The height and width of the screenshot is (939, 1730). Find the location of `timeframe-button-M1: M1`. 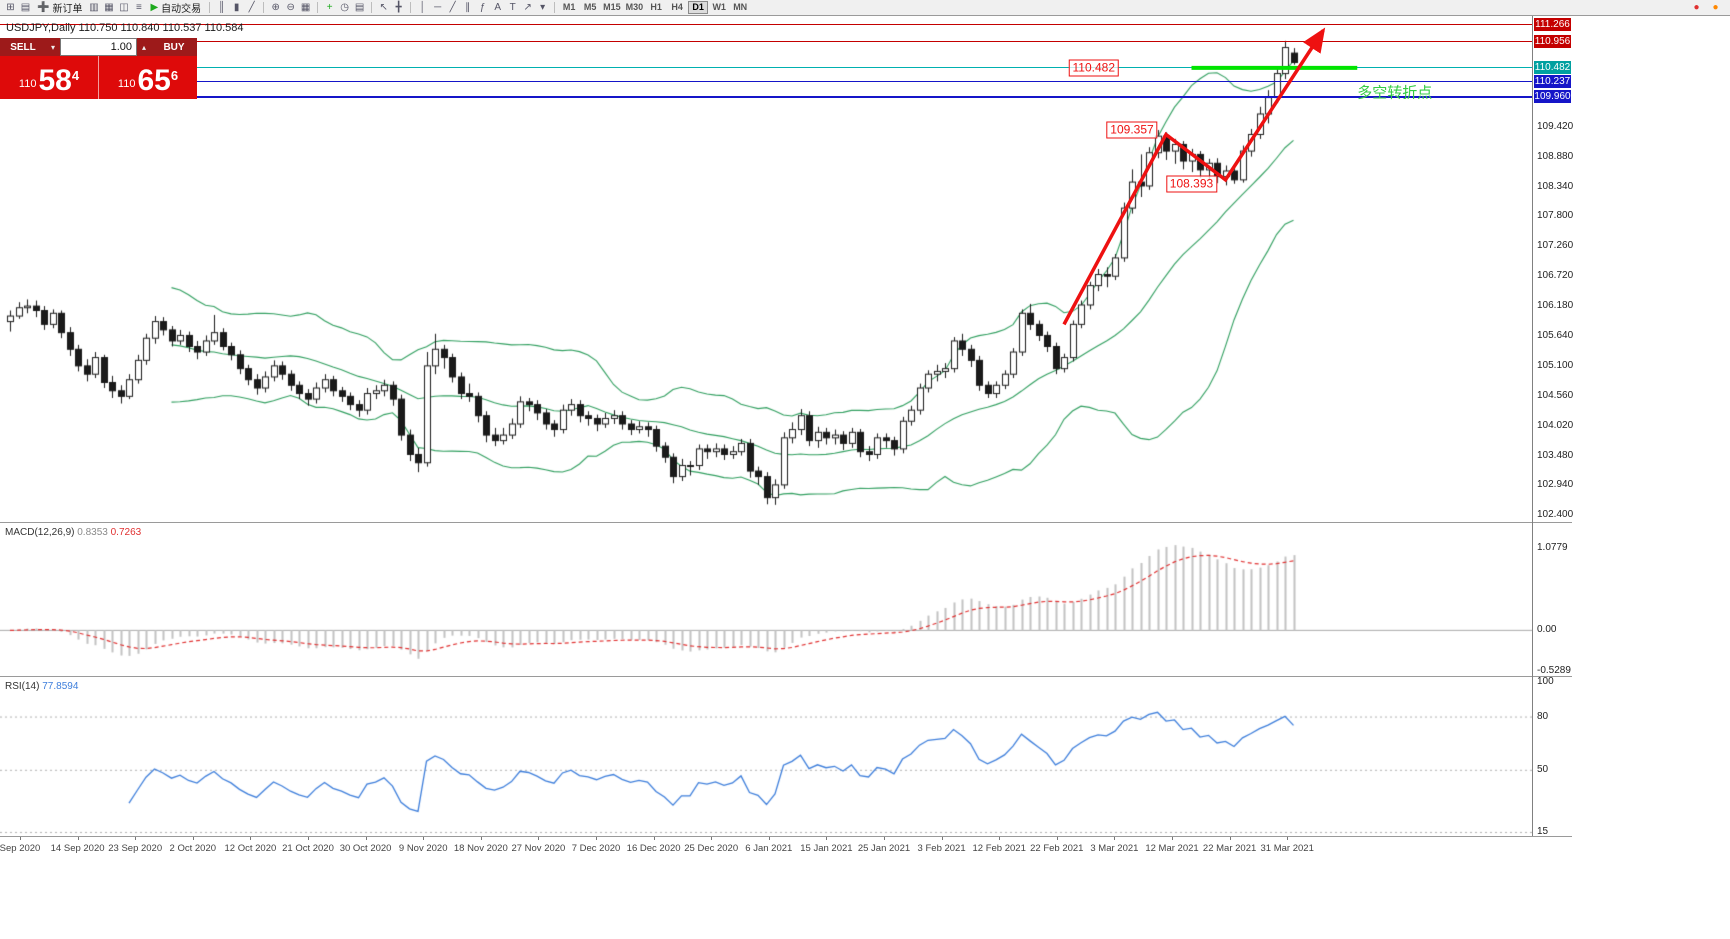

timeframe-button-M1: M1 is located at coordinates (569, 7).